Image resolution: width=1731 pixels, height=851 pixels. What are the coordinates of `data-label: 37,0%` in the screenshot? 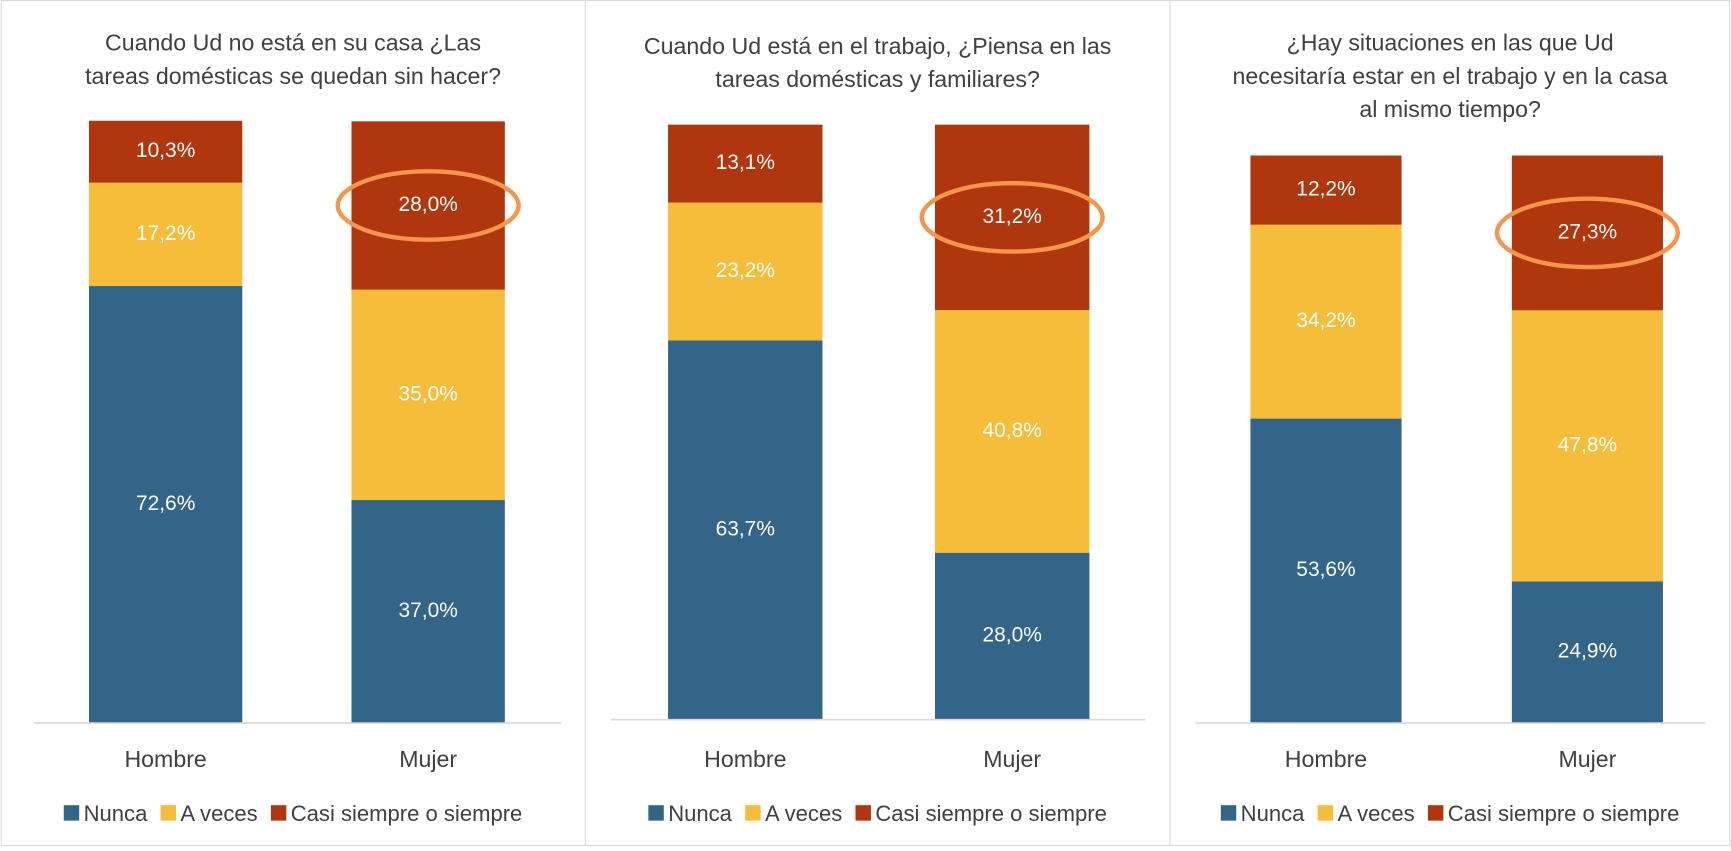 It's located at (427, 610).